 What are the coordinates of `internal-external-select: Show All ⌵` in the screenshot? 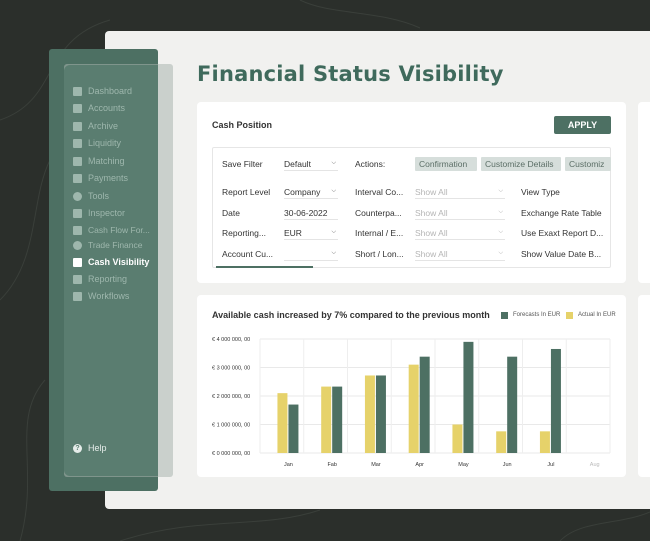 It's located at (460, 233).